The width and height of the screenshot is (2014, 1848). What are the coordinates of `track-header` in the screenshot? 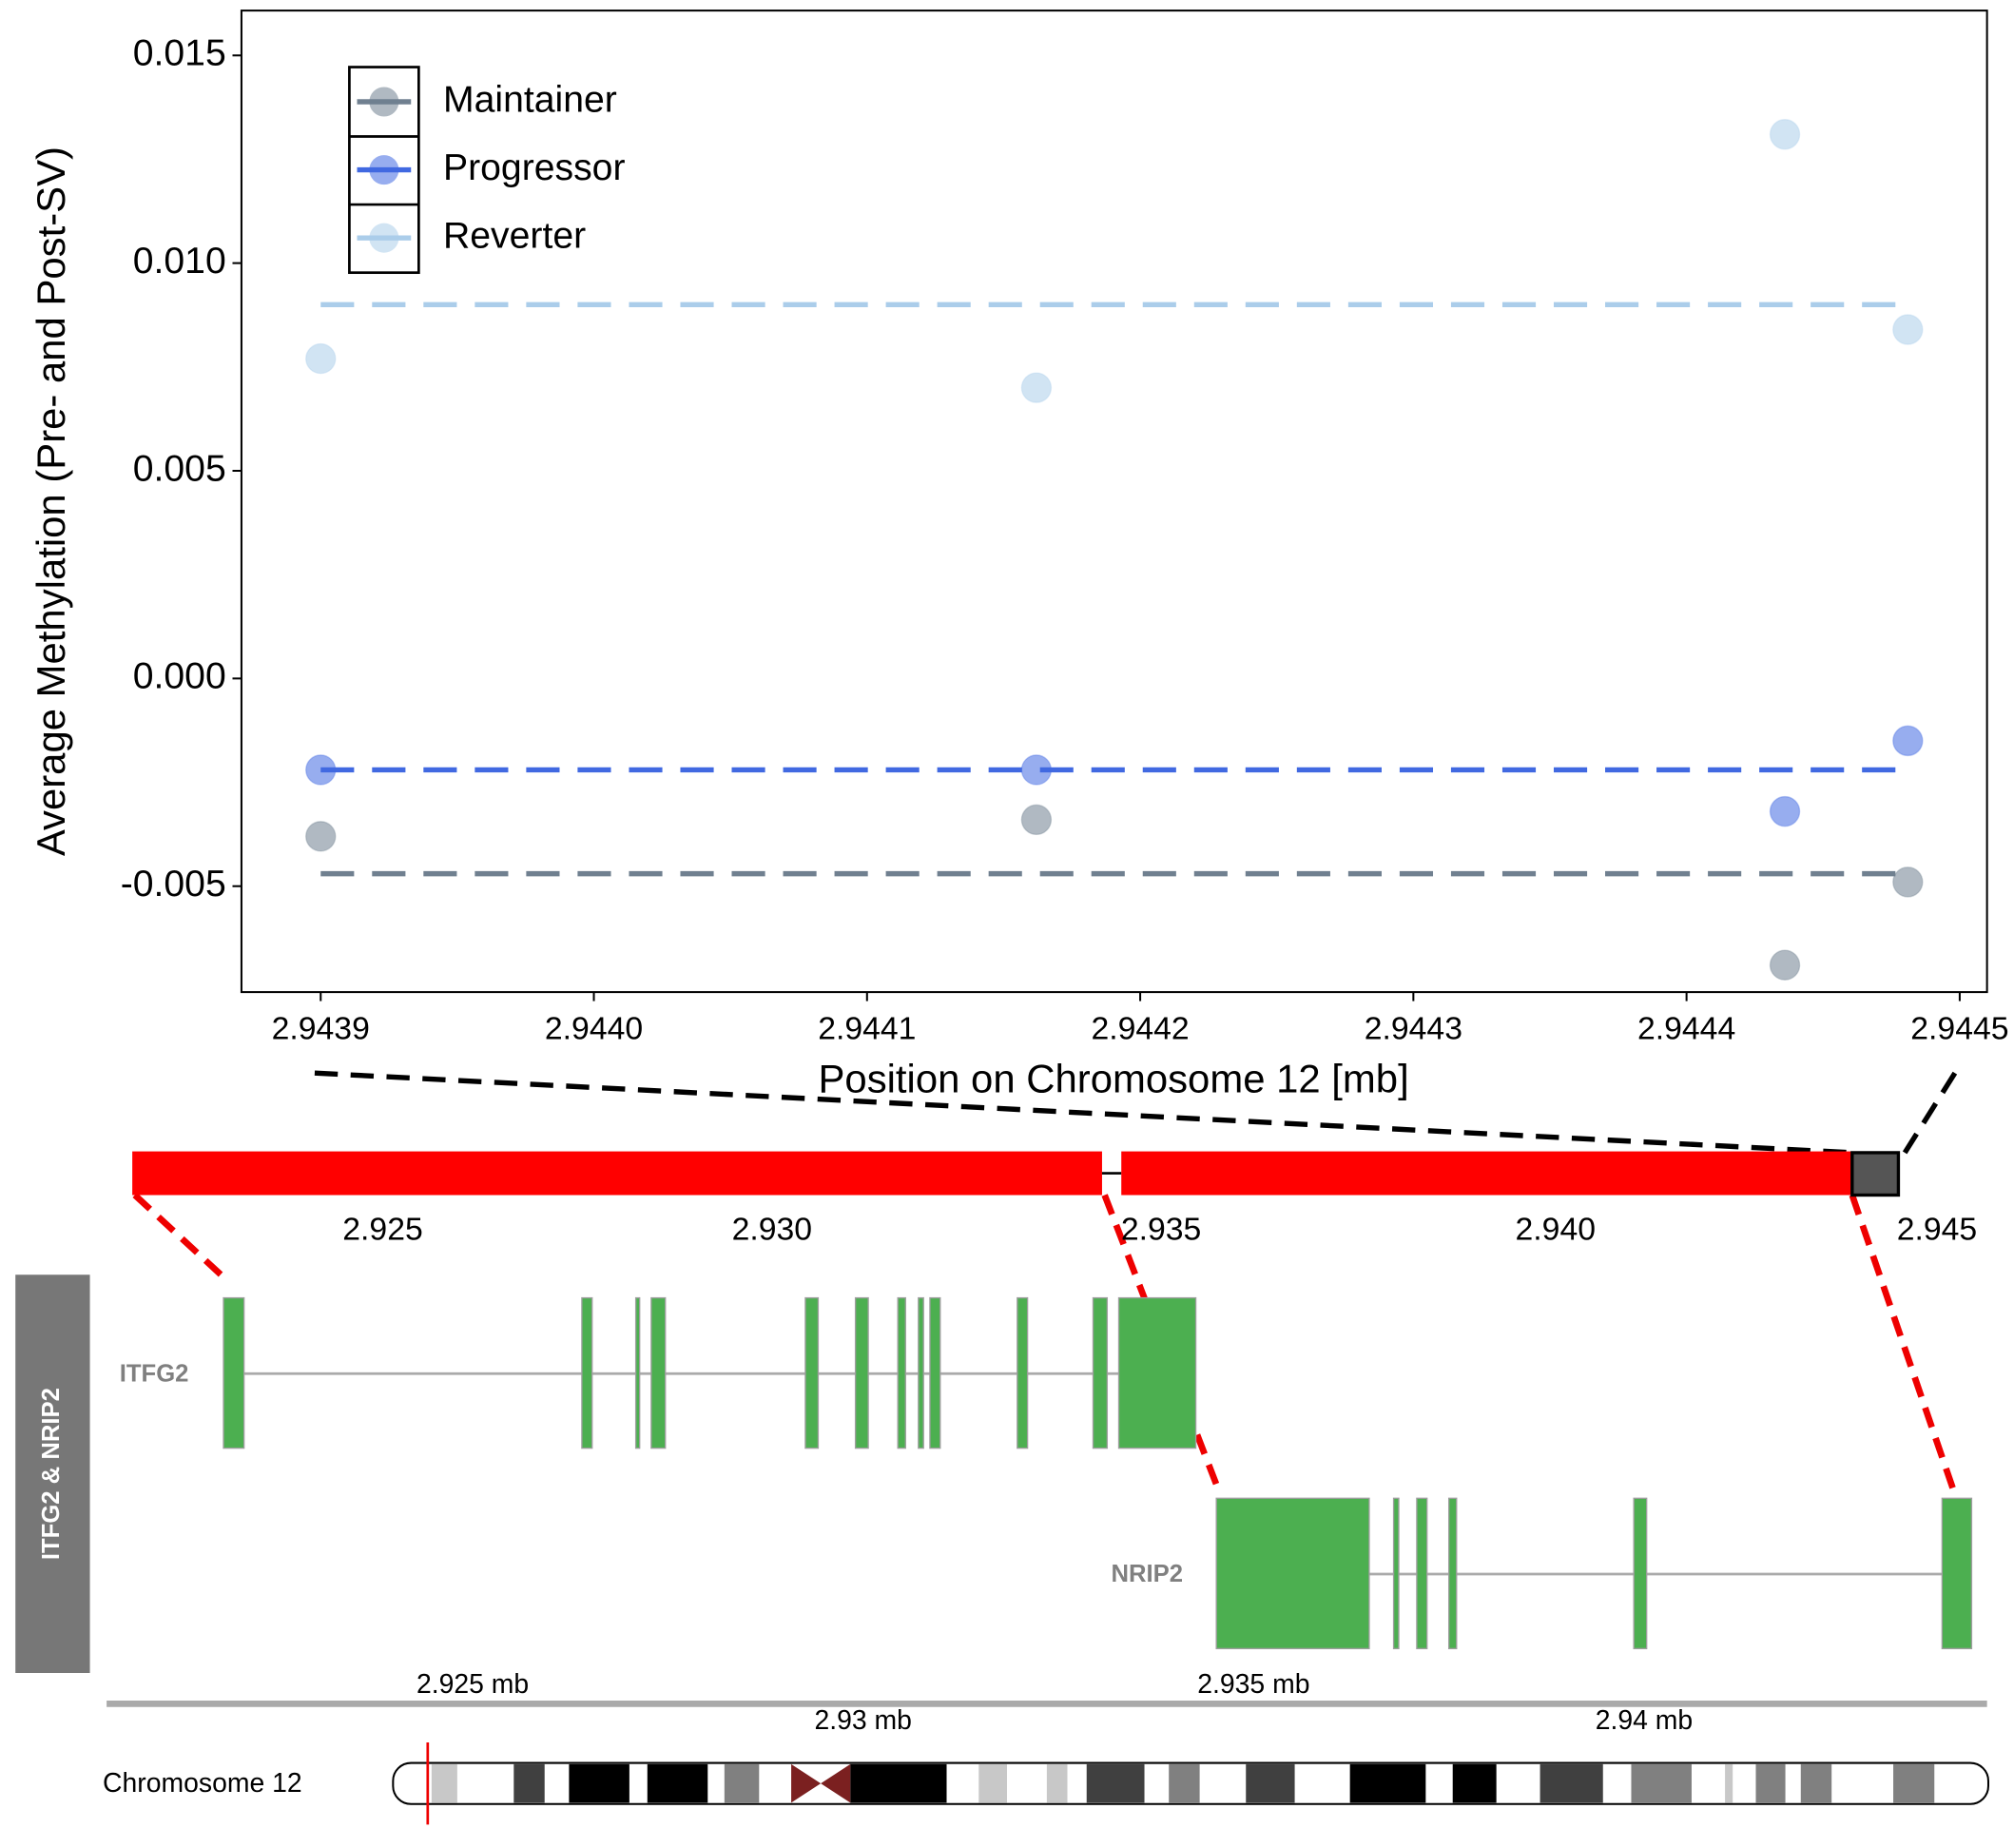 It's located at (52, 1473).